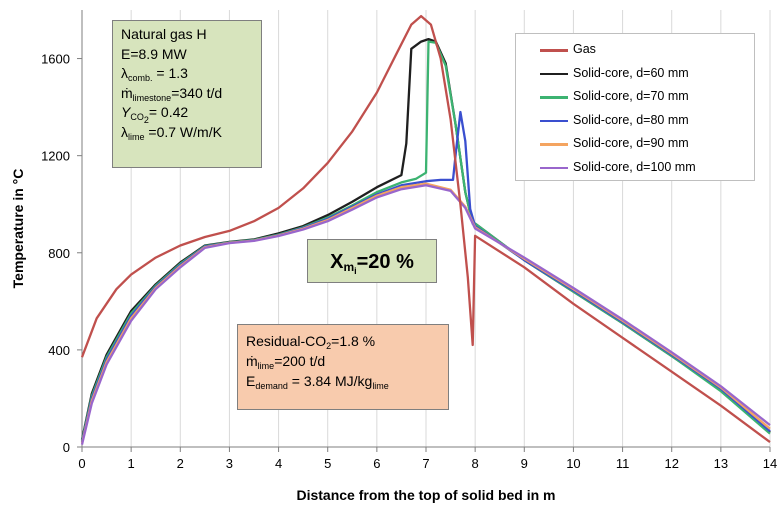  Describe the element at coordinates (171, 132) in the screenshot. I see `lambda-lime-label: λlime =0.7 W/m/K` at that location.